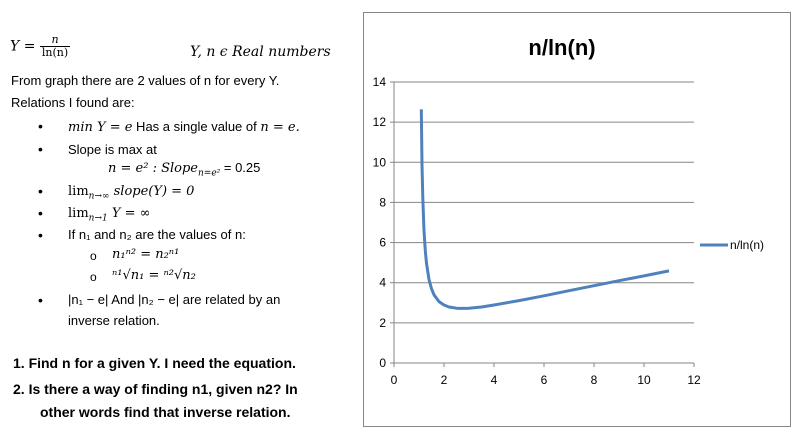 This screenshot has width=800, height=439. I want to click on relation-limit-slope: limn→∞ slope(Y) = 0, so click(131, 192).